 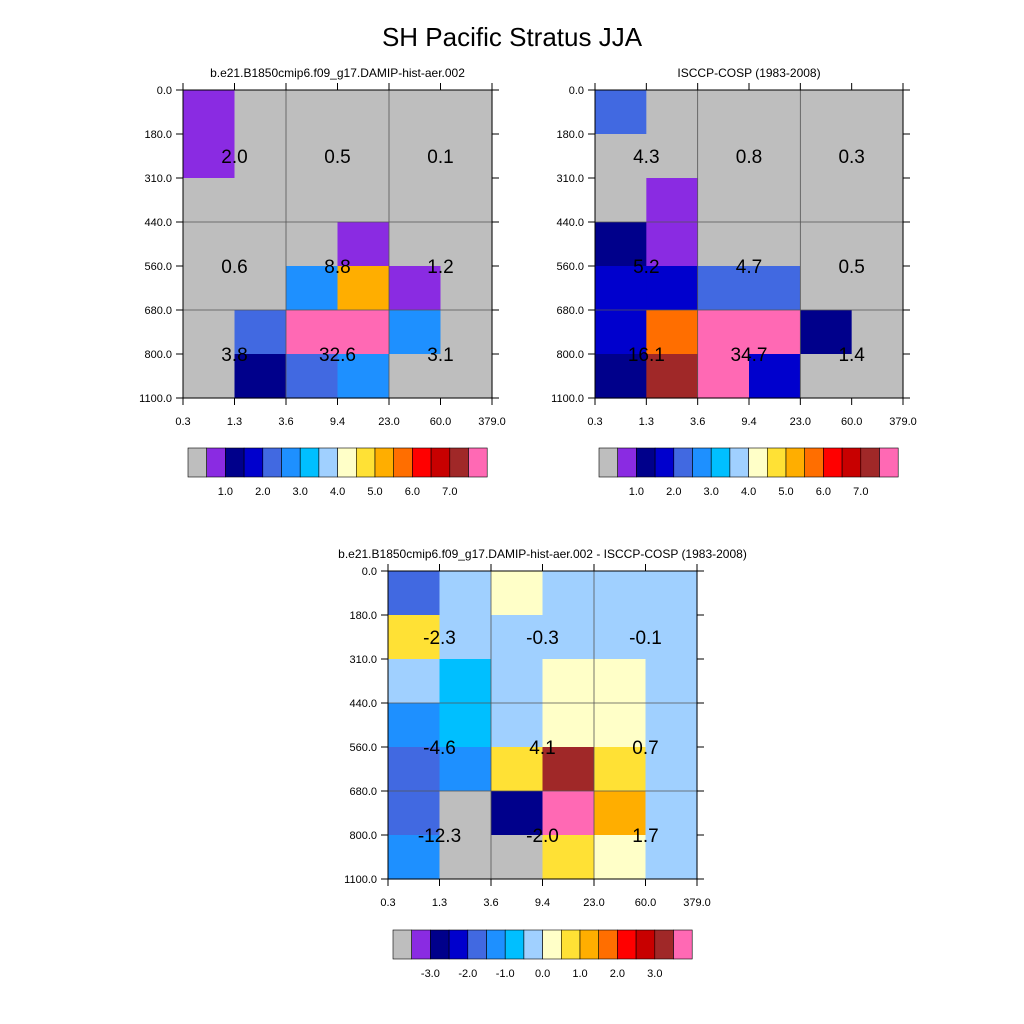 What do you see at coordinates (440, 422) in the screenshot?
I see `x-tick-label: 60.0` at bounding box center [440, 422].